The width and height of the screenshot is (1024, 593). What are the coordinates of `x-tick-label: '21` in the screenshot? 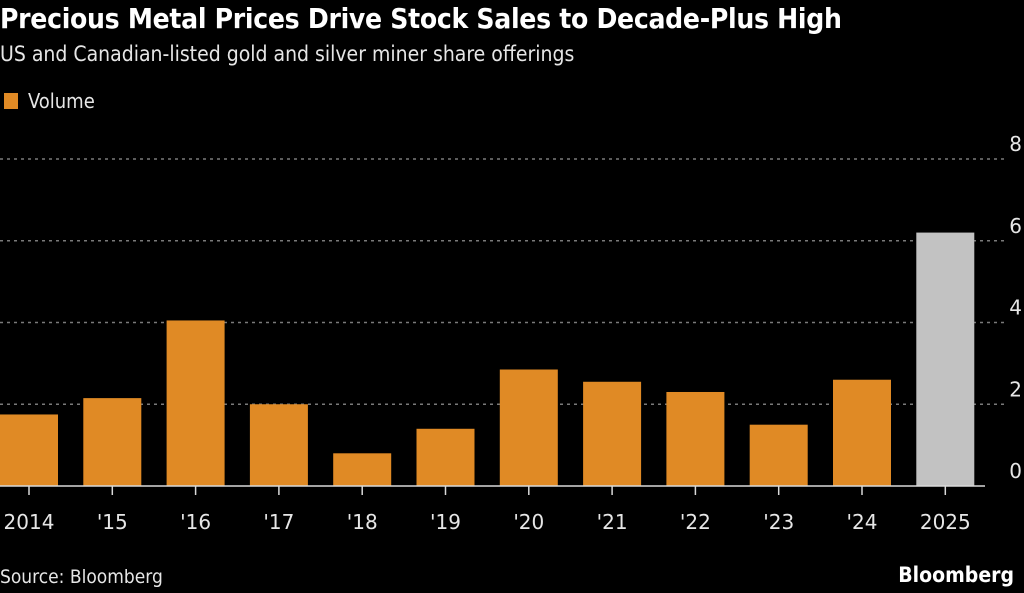 It's located at (612, 522).